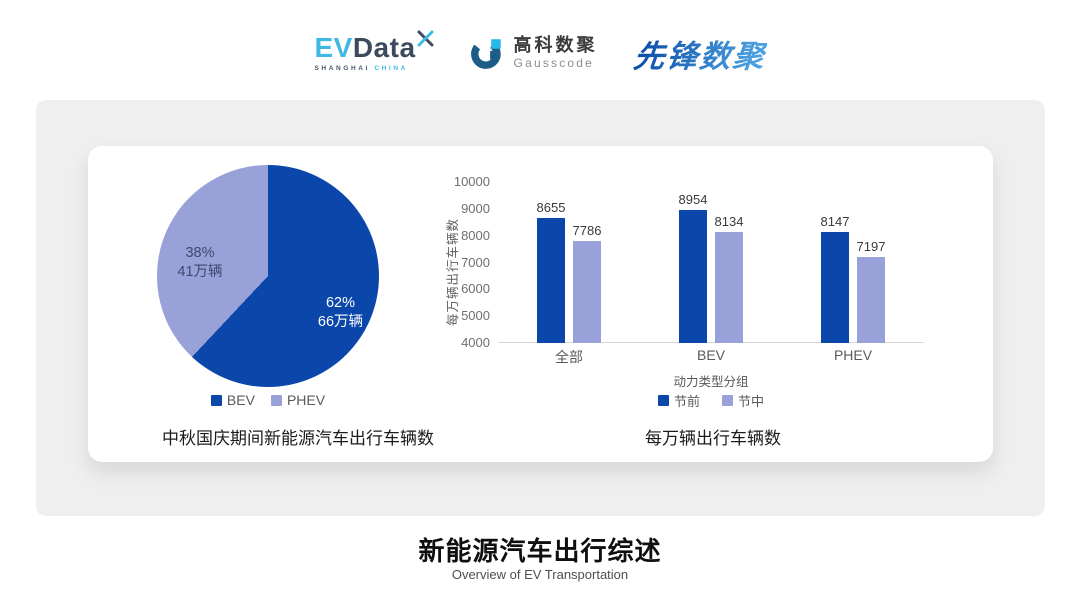 Image resolution: width=1080 pixels, height=608 pixels. What do you see at coordinates (551, 208) in the screenshot?
I see `bar-value-label: 8655` at bounding box center [551, 208].